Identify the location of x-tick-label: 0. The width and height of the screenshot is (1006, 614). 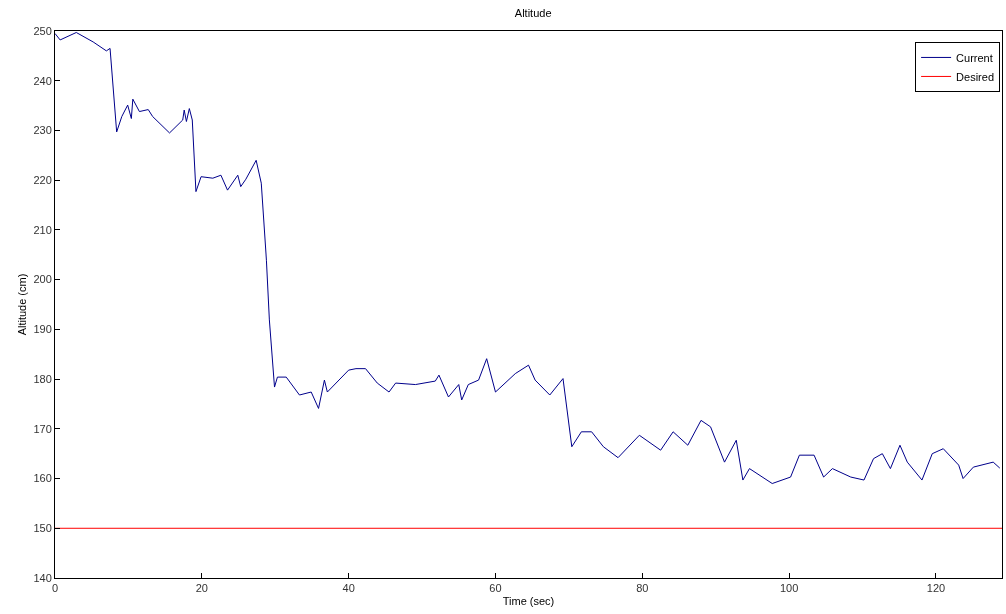
(55, 588).